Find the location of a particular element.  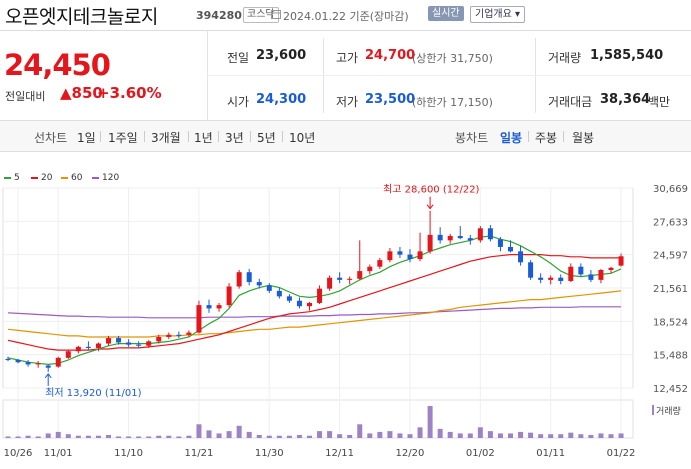

ma120-line is located at coordinates (314, 312).